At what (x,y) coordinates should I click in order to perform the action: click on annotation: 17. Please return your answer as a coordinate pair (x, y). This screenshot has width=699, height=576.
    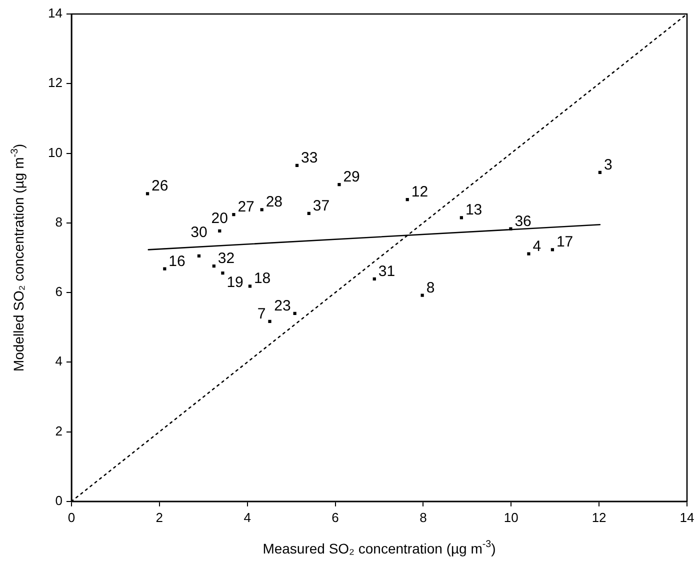
    Looking at the image, I should click on (565, 242).